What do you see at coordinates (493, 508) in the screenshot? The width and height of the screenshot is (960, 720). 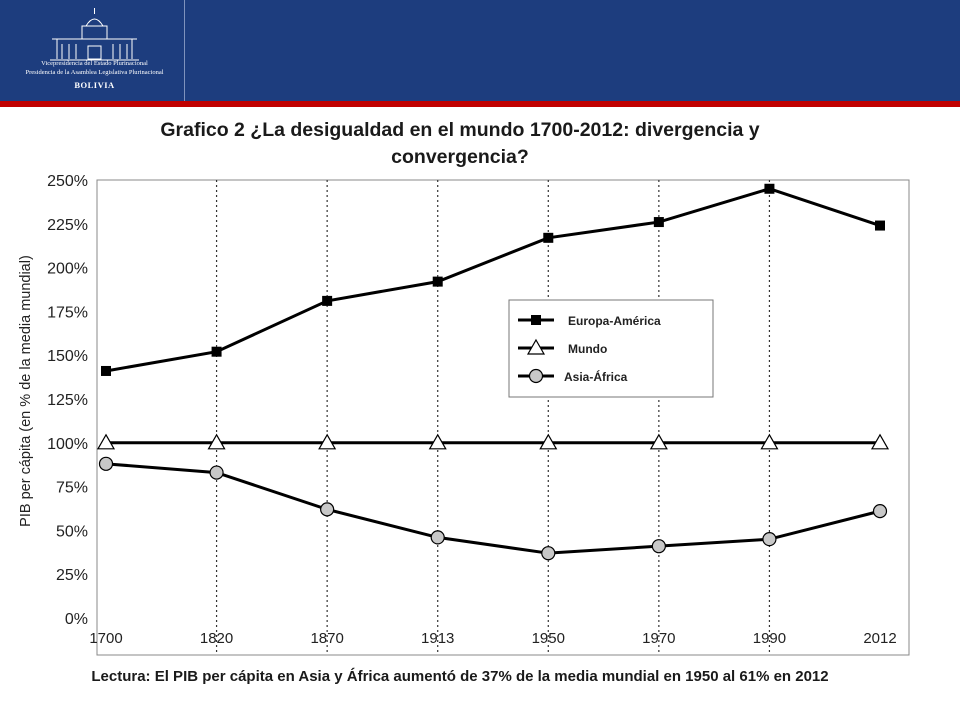 I see `series-line-circle` at bounding box center [493, 508].